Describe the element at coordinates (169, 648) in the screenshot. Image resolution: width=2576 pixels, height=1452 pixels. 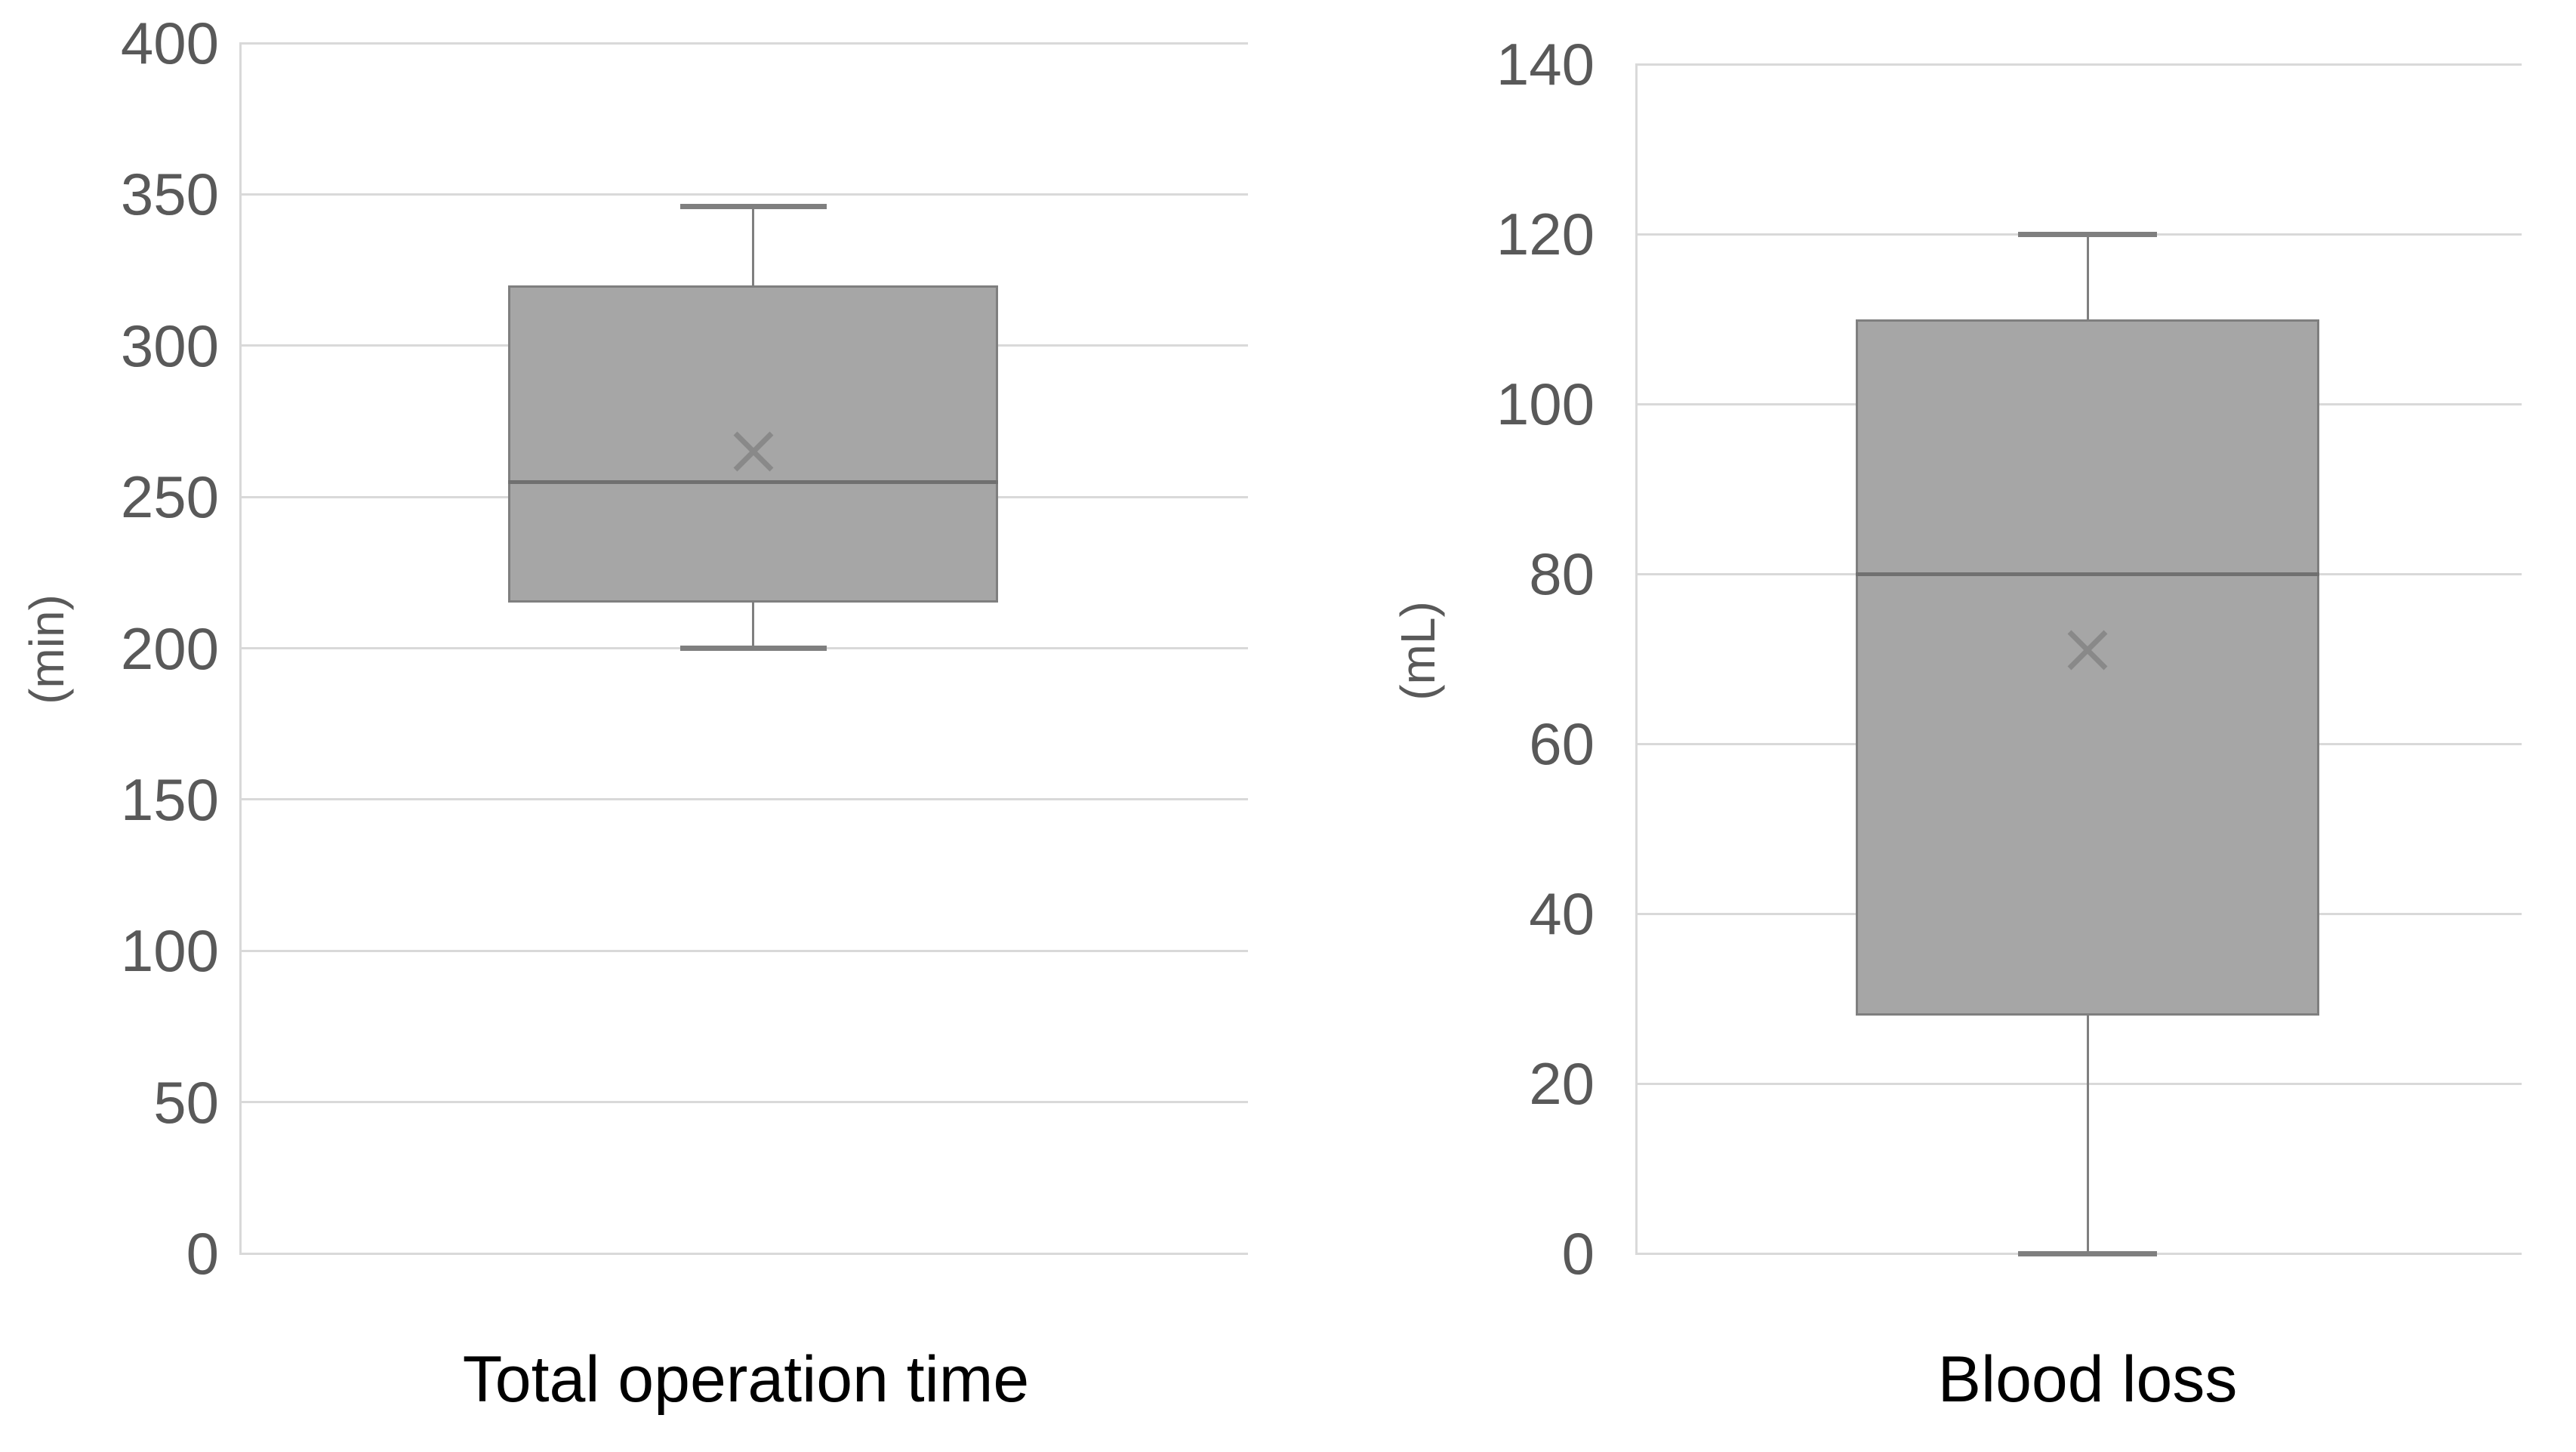
I see `y-axis-tick-label: 200` at that location.